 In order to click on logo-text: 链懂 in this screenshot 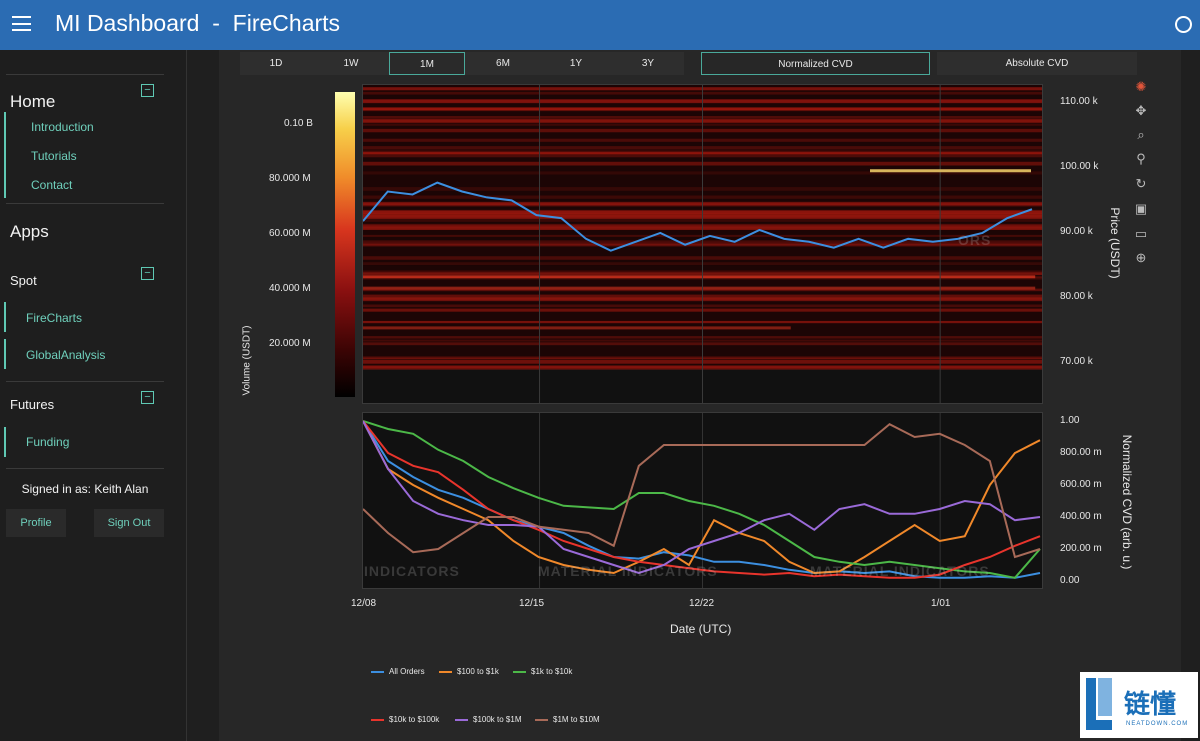, I will do `click(1150, 705)`.